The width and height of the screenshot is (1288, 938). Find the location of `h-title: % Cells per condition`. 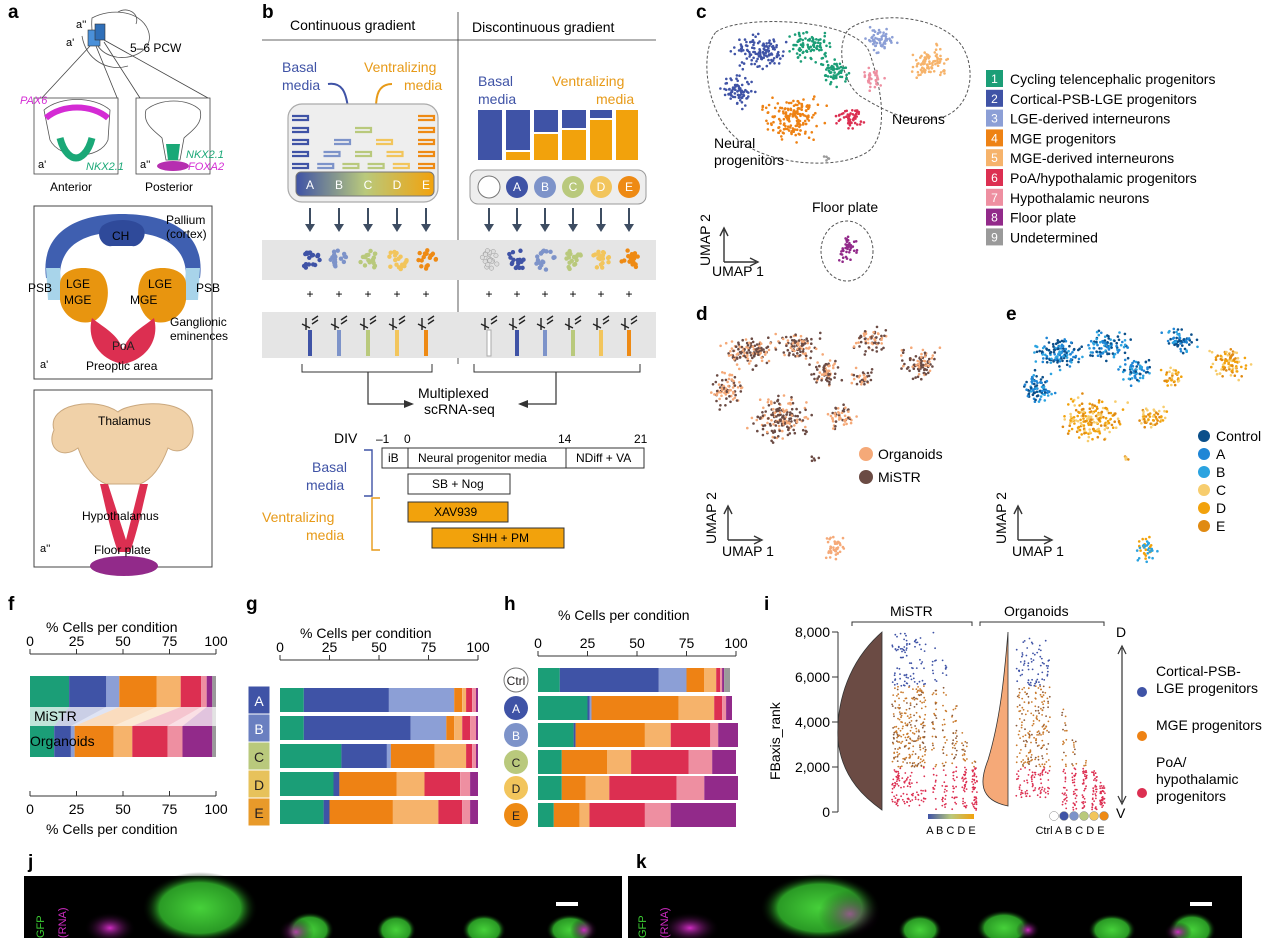

h-title: % Cells per condition is located at coordinates (624, 615).